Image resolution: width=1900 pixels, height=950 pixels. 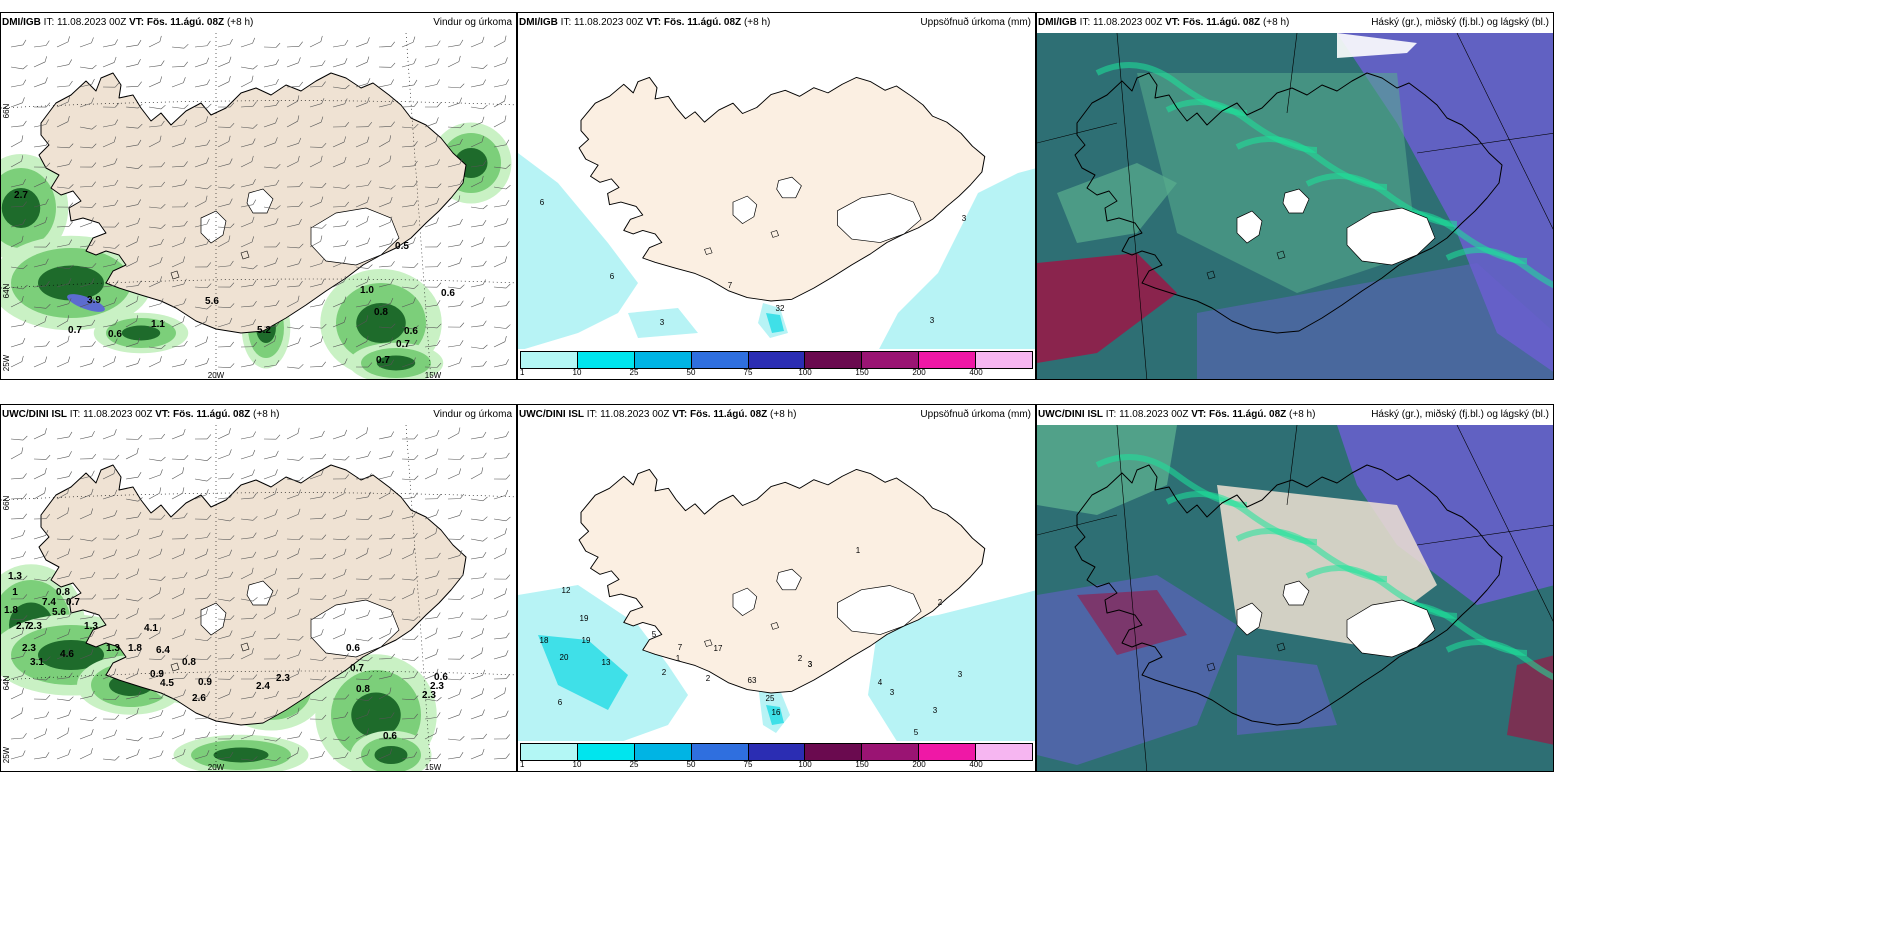 I want to click on colorbar-tick-label: 50, so click(x=691, y=764).